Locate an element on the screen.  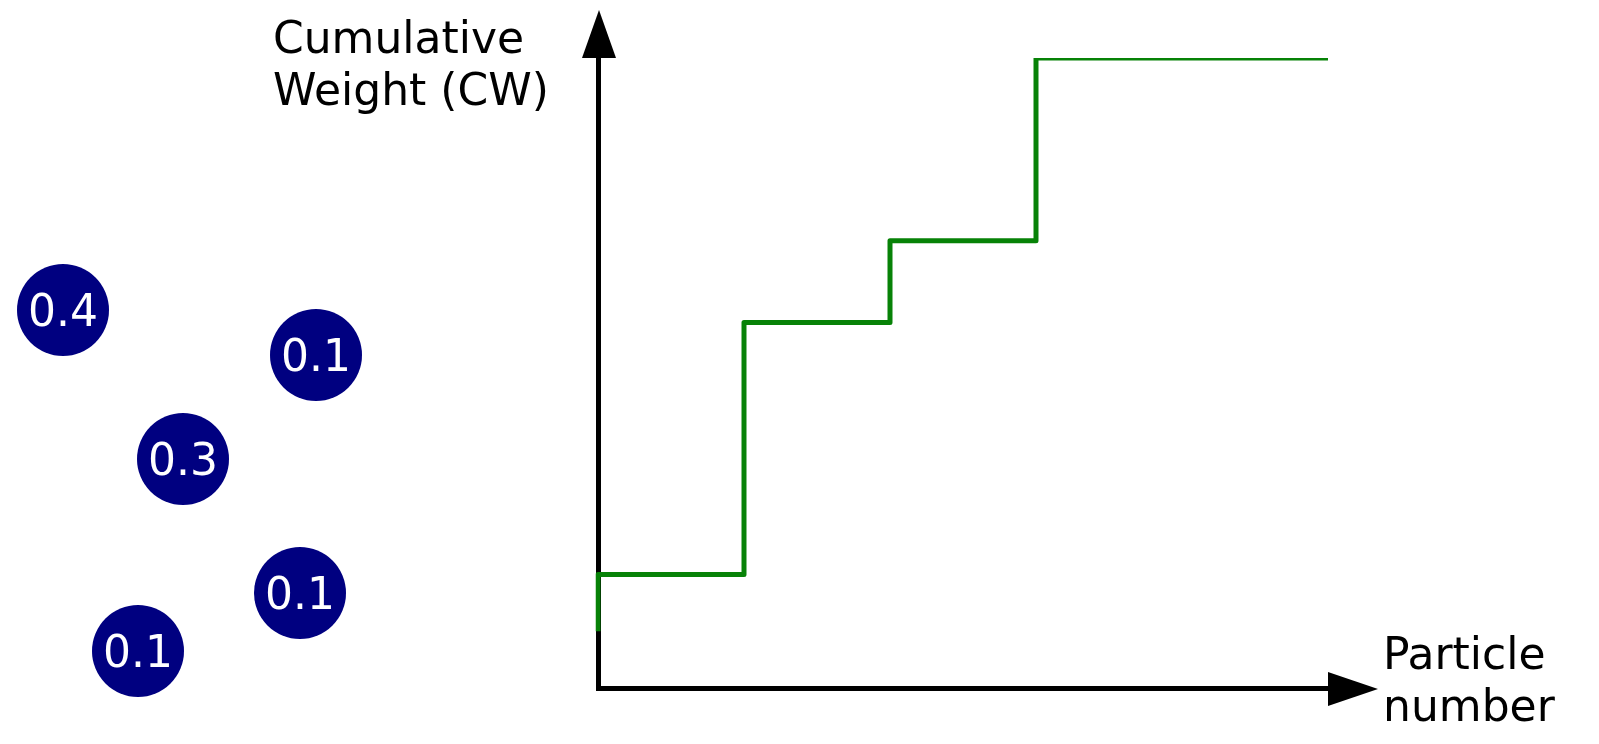
particle-icon: 0.4 is located at coordinates (63, 310).